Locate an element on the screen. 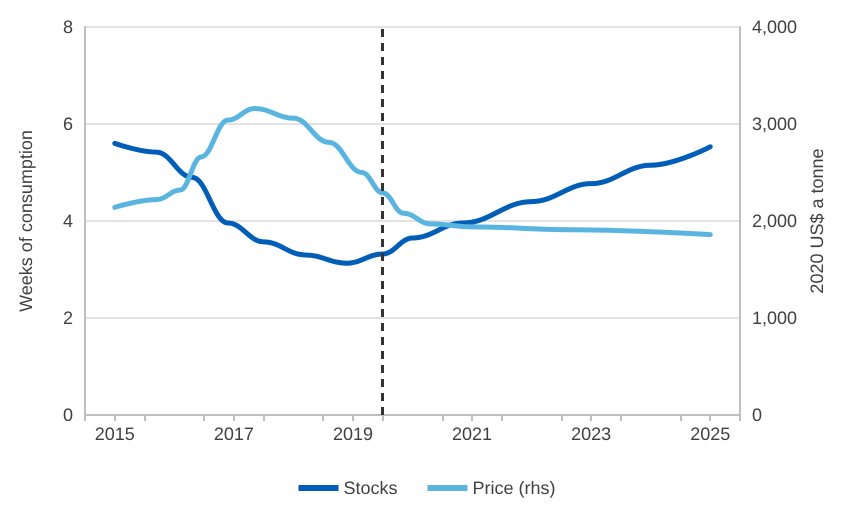  x-tick-label: 2023 is located at coordinates (591, 434).